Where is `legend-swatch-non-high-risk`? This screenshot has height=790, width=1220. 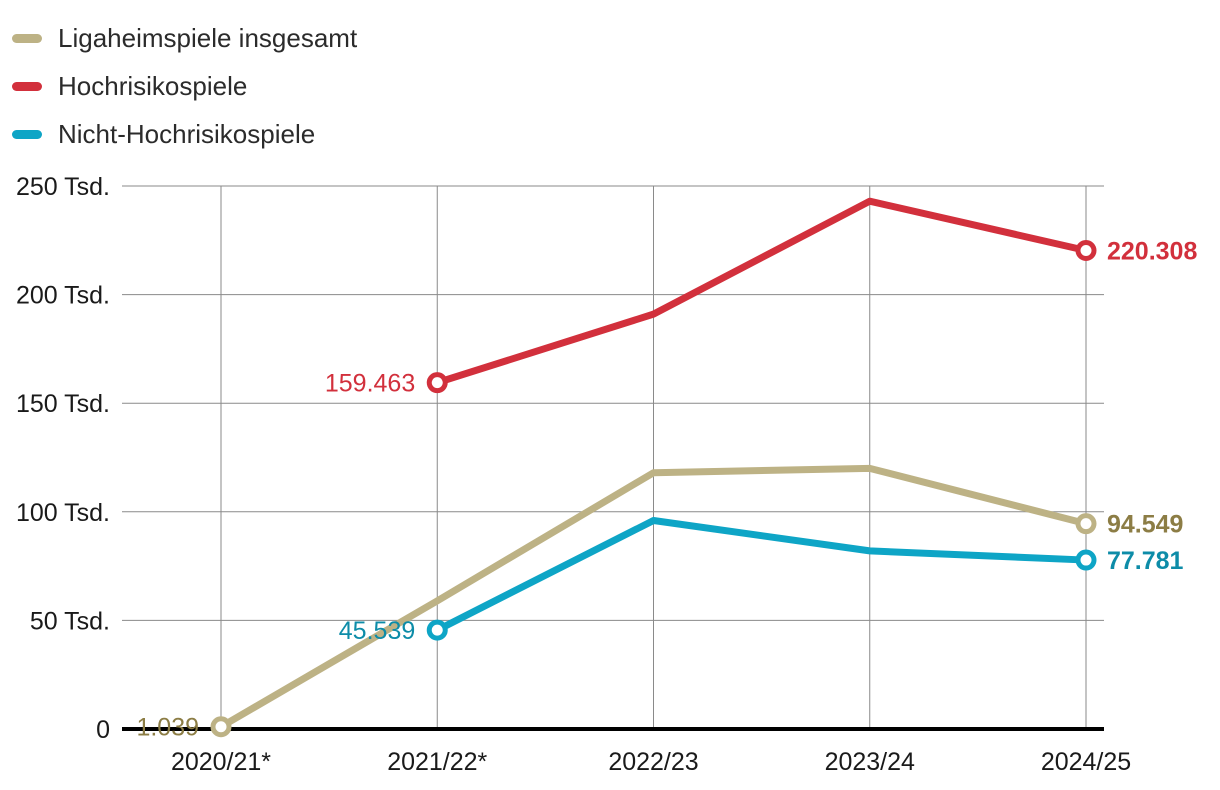 legend-swatch-non-high-risk is located at coordinates (27, 134).